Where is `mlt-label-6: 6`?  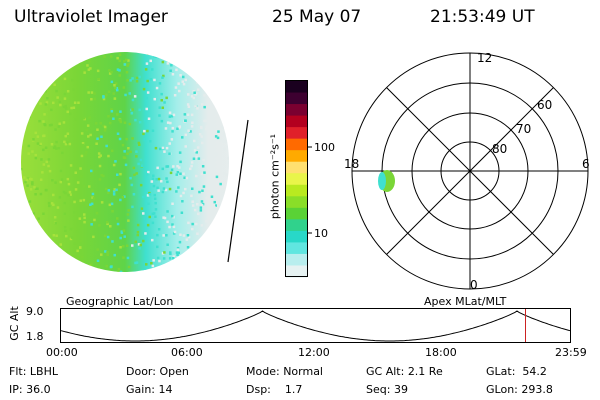 mlt-label-6: 6 is located at coordinates (586, 164).